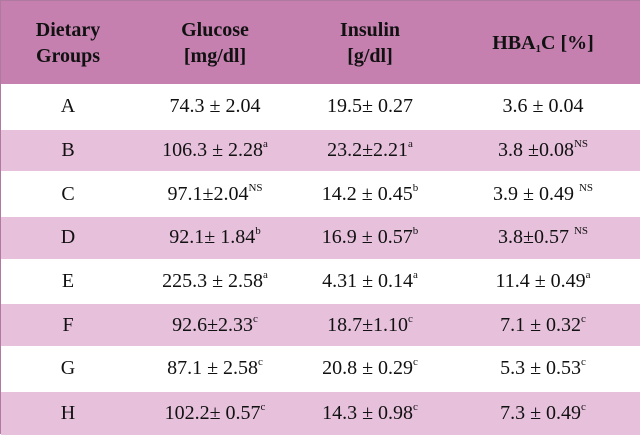 Image resolution: width=640 pixels, height=435 pixels. I want to click on group-value: E, so click(68, 281).